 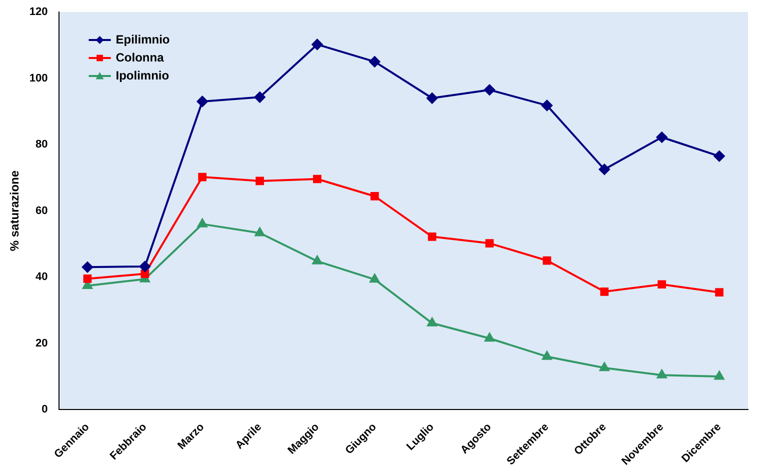 What do you see at coordinates (15, 211) in the screenshot?
I see `y-axis-title: % saturazione` at bounding box center [15, 211].